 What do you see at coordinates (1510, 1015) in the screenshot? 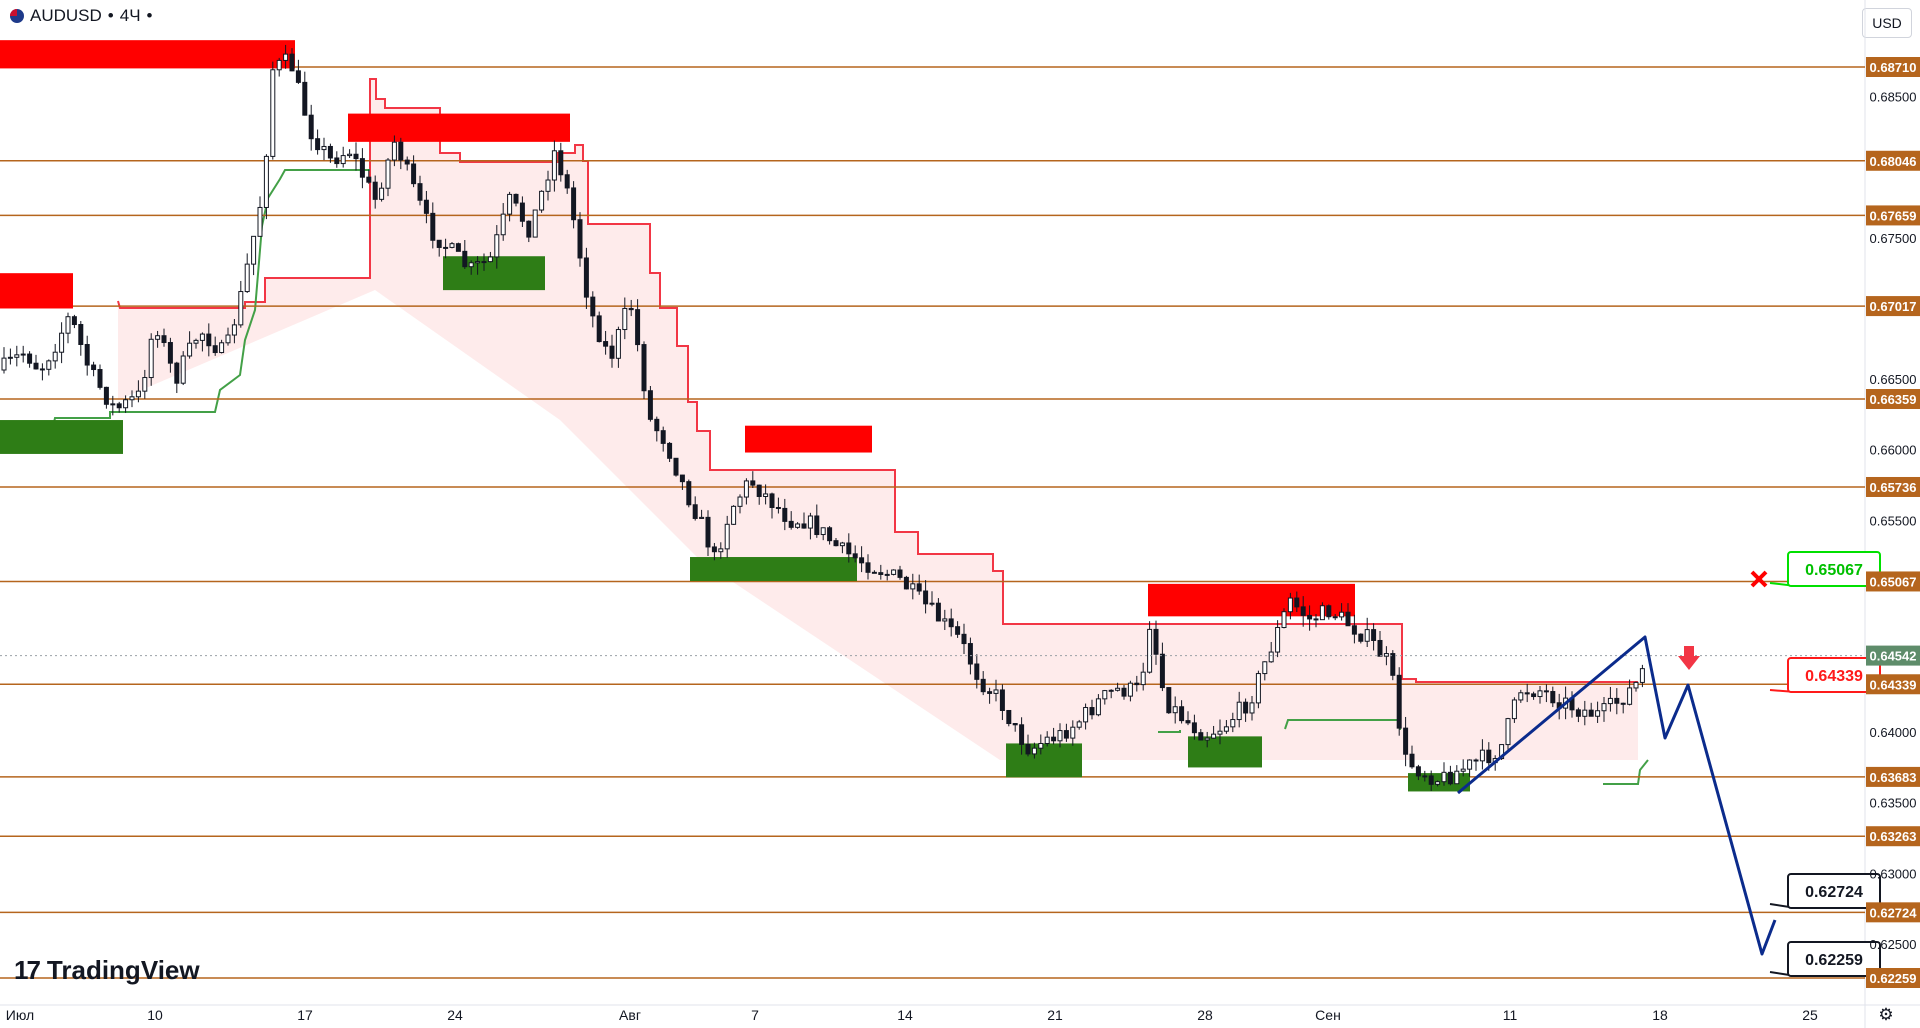
I see `x-tick-label: 11` at bounding box center [1510, 1015].